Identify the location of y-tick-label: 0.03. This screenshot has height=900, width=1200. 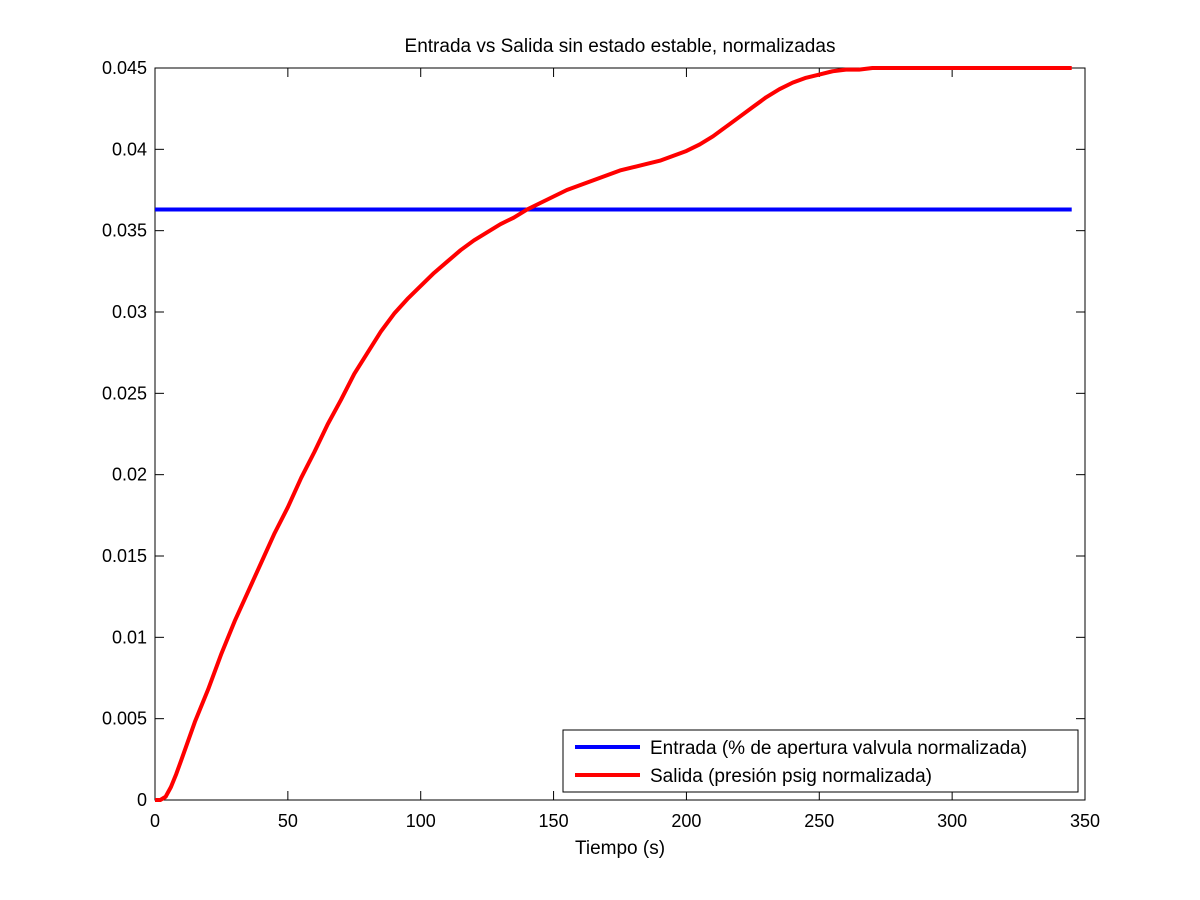
(129, 312).